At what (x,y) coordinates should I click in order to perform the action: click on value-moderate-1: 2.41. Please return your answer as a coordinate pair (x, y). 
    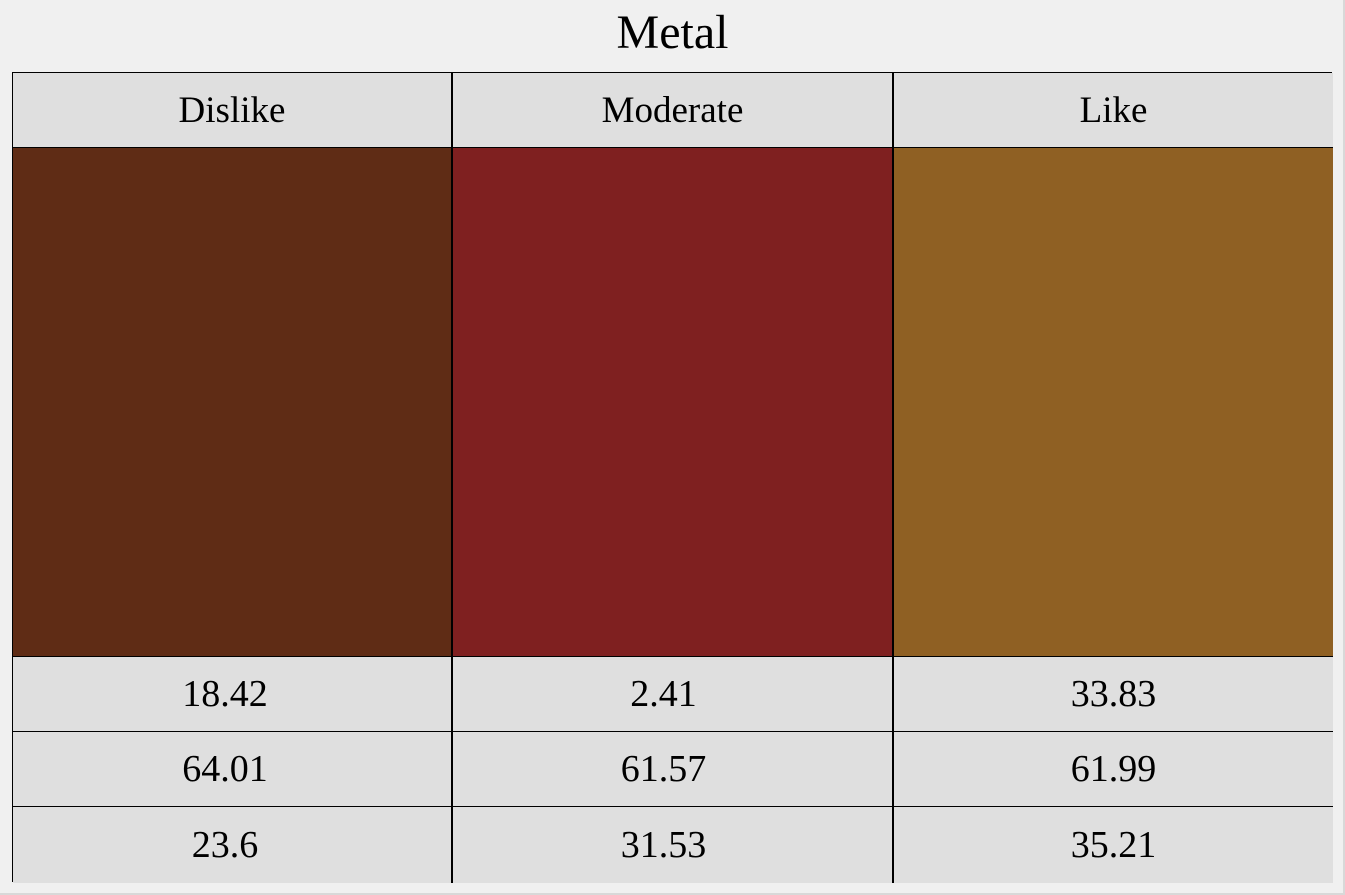
    Looking at the image, I should click on (673, 694).